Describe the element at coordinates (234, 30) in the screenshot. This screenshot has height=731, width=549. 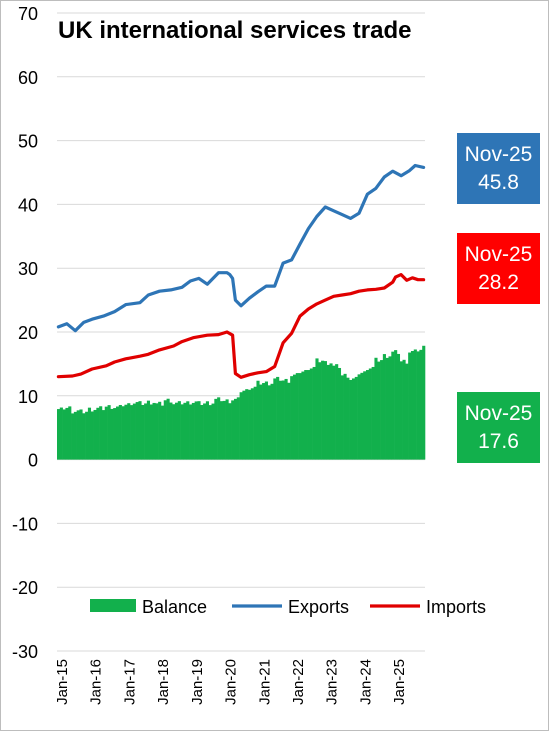
I see `chart-title: UK international services trade` at that location.